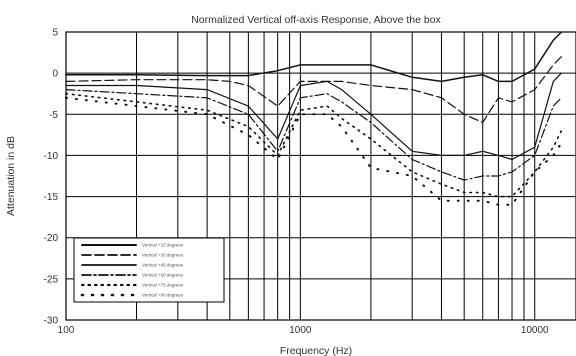 The image size is (576, 356). I want to click on y-tick-label: -5, so click(53, 115).